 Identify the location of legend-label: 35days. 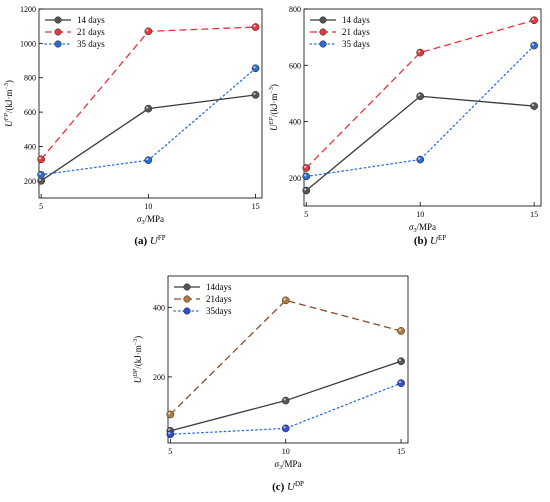
(219, 311).